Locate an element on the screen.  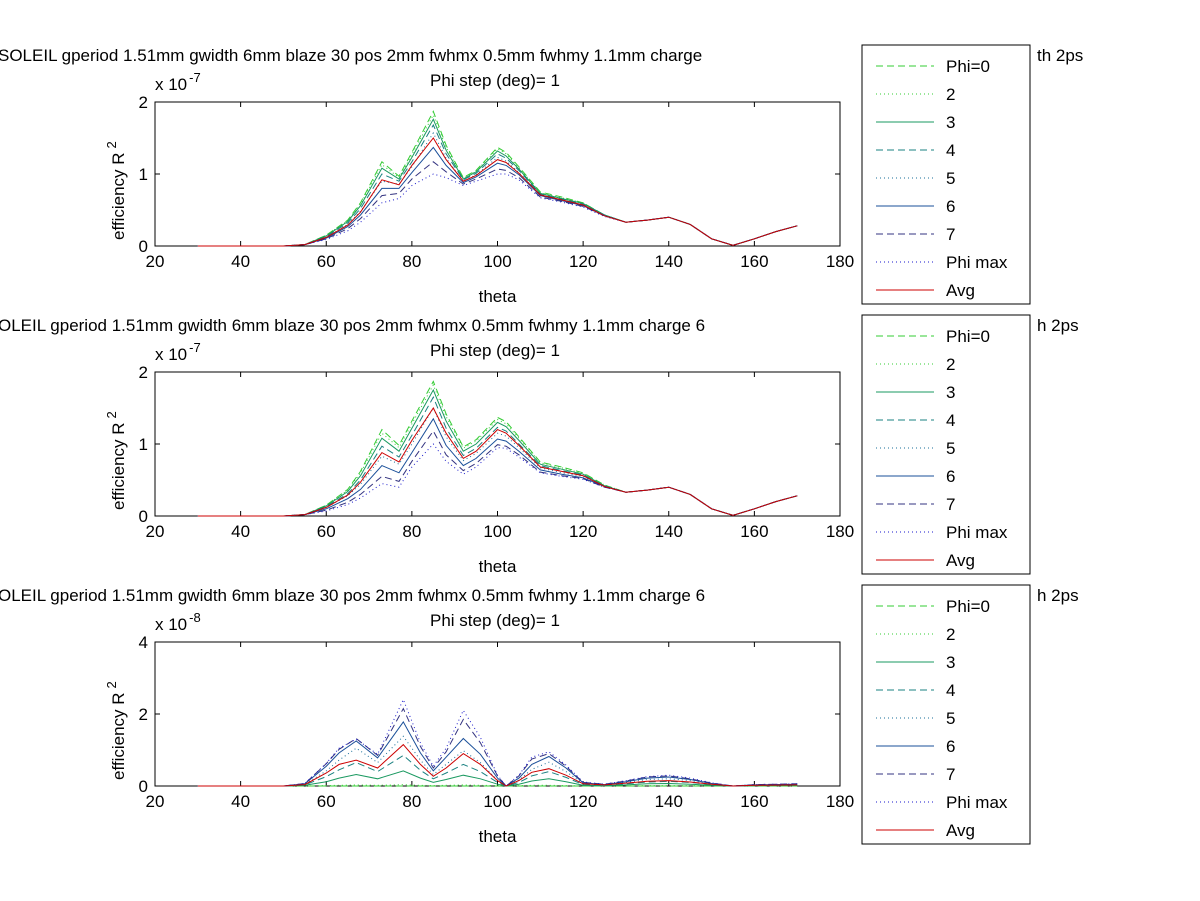
legend-label: Phi max is located at coordinates (977, 532).